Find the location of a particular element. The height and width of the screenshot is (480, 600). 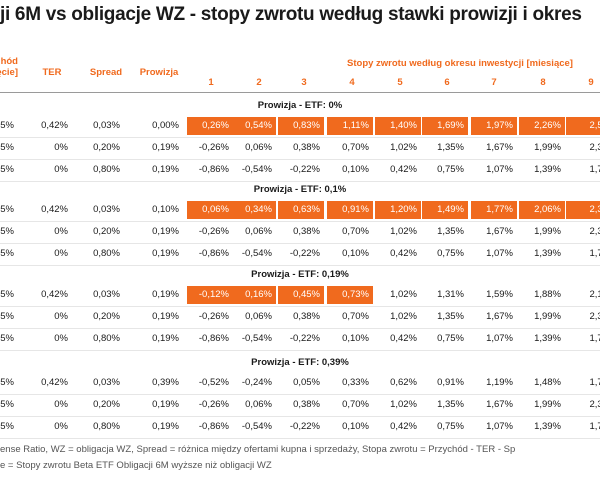

return-cell-2: -0,54% is located at coordinates (256, 169).